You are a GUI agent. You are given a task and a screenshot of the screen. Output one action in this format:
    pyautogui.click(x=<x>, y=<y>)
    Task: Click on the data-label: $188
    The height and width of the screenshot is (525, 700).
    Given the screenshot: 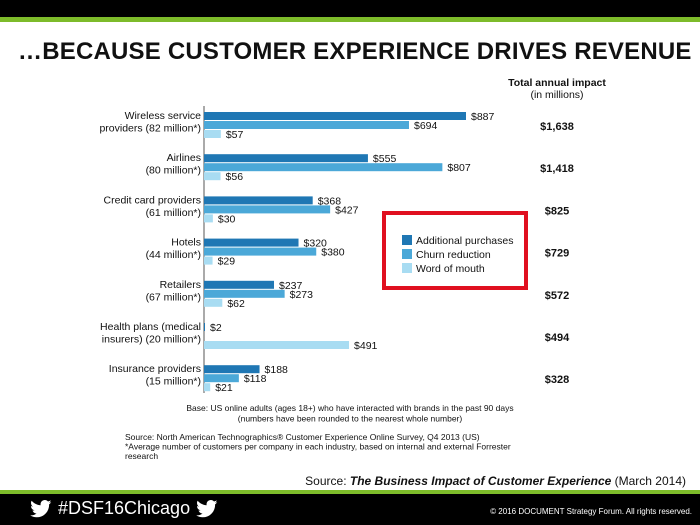 What is the action you would take?
    pyautogui.click(x=277, y=370)
    